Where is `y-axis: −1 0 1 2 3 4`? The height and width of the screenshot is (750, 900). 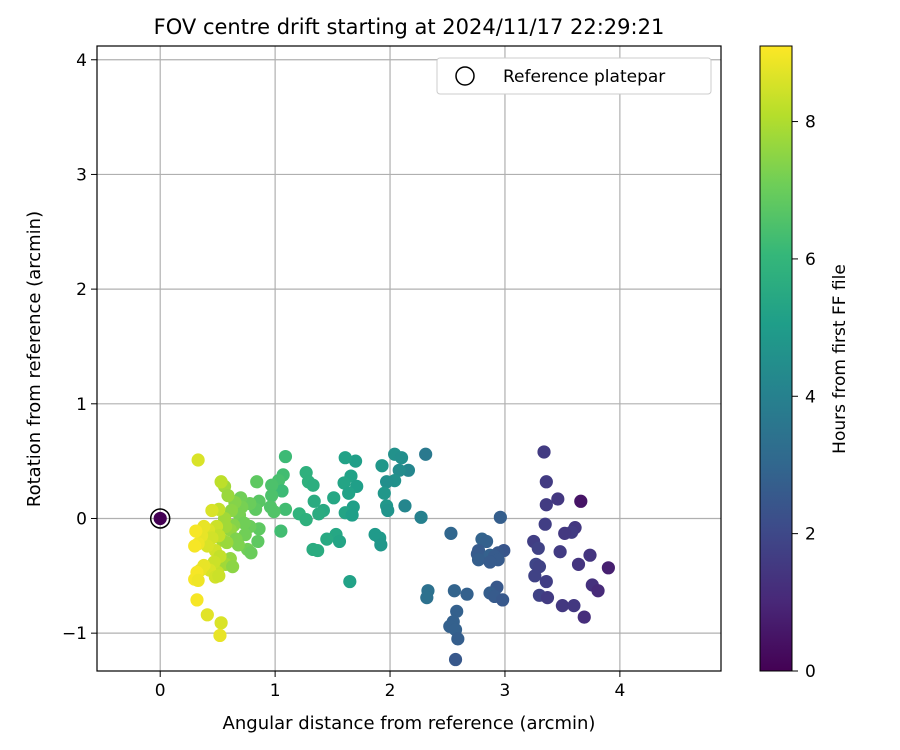 y-axis: −1 0 1 2 3 4 is located at coordinates (79, 347).